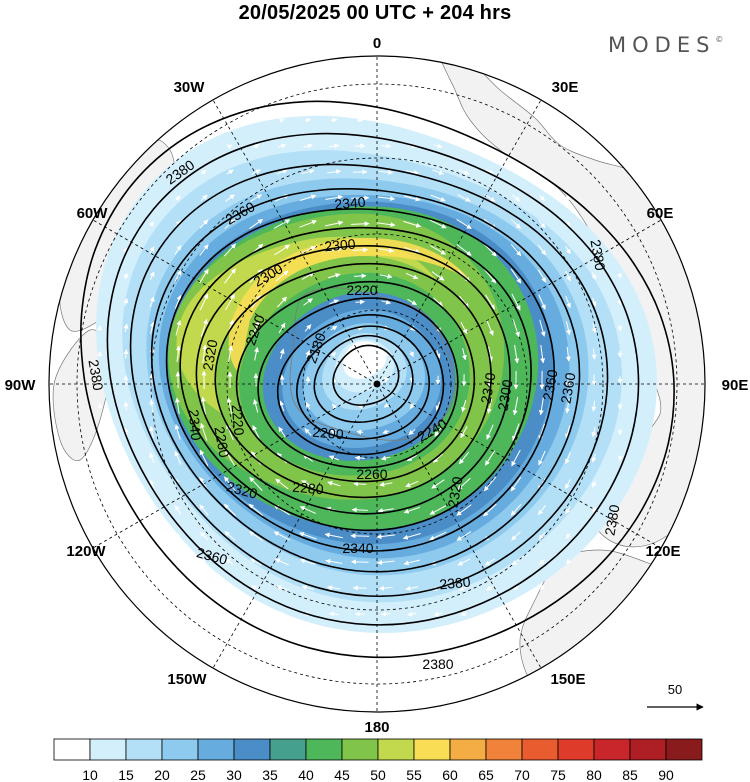  I want to click on contour-label-text: 2220, so click(238, 420).